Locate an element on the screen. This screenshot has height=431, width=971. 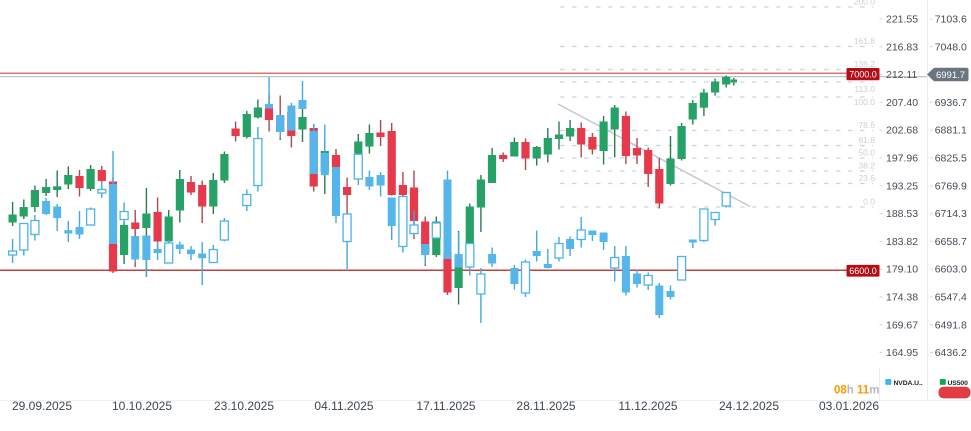
svg-text: 207.40 is located at coordinates (902, 103).